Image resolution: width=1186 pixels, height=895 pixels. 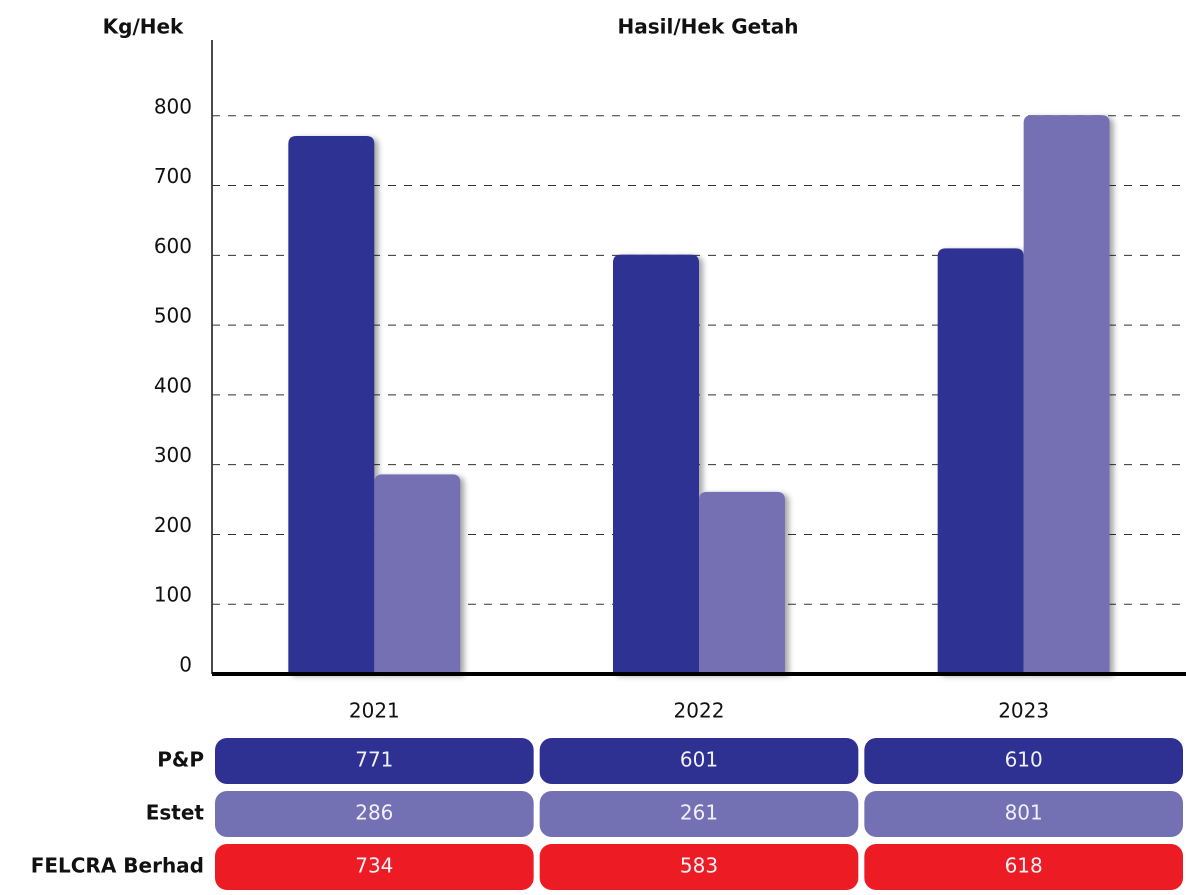 I want to click on x-tick-label: 2023, so click(x=1023, y=711).